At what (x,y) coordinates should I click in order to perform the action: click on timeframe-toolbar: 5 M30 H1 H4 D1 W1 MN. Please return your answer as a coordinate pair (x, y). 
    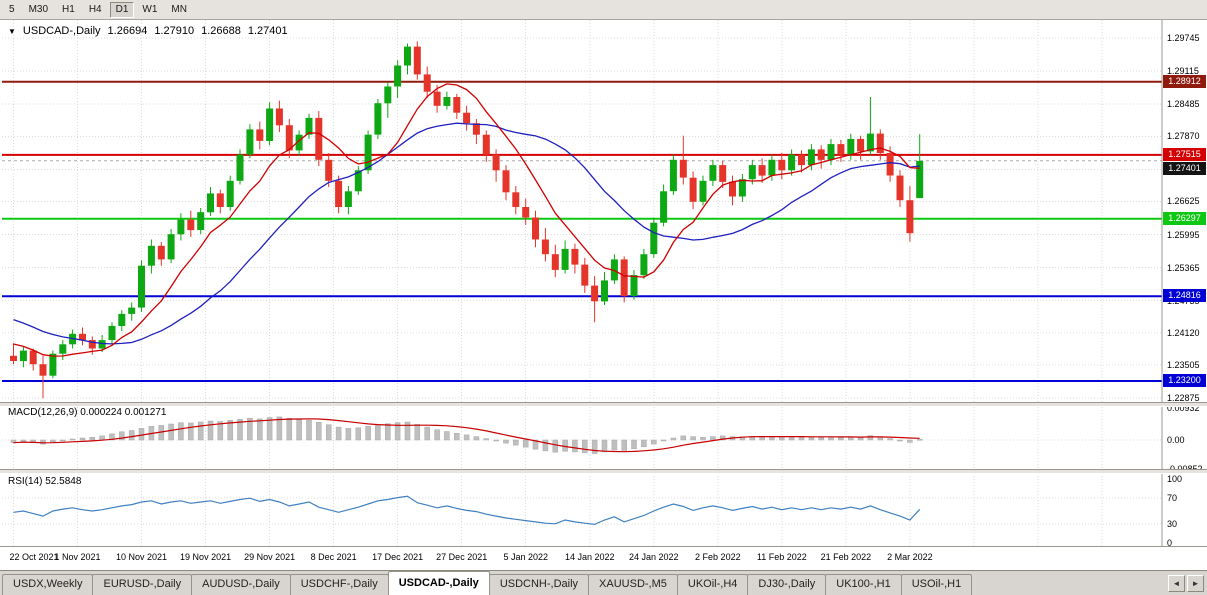
    Looking at the image, I should click on (603, 10).